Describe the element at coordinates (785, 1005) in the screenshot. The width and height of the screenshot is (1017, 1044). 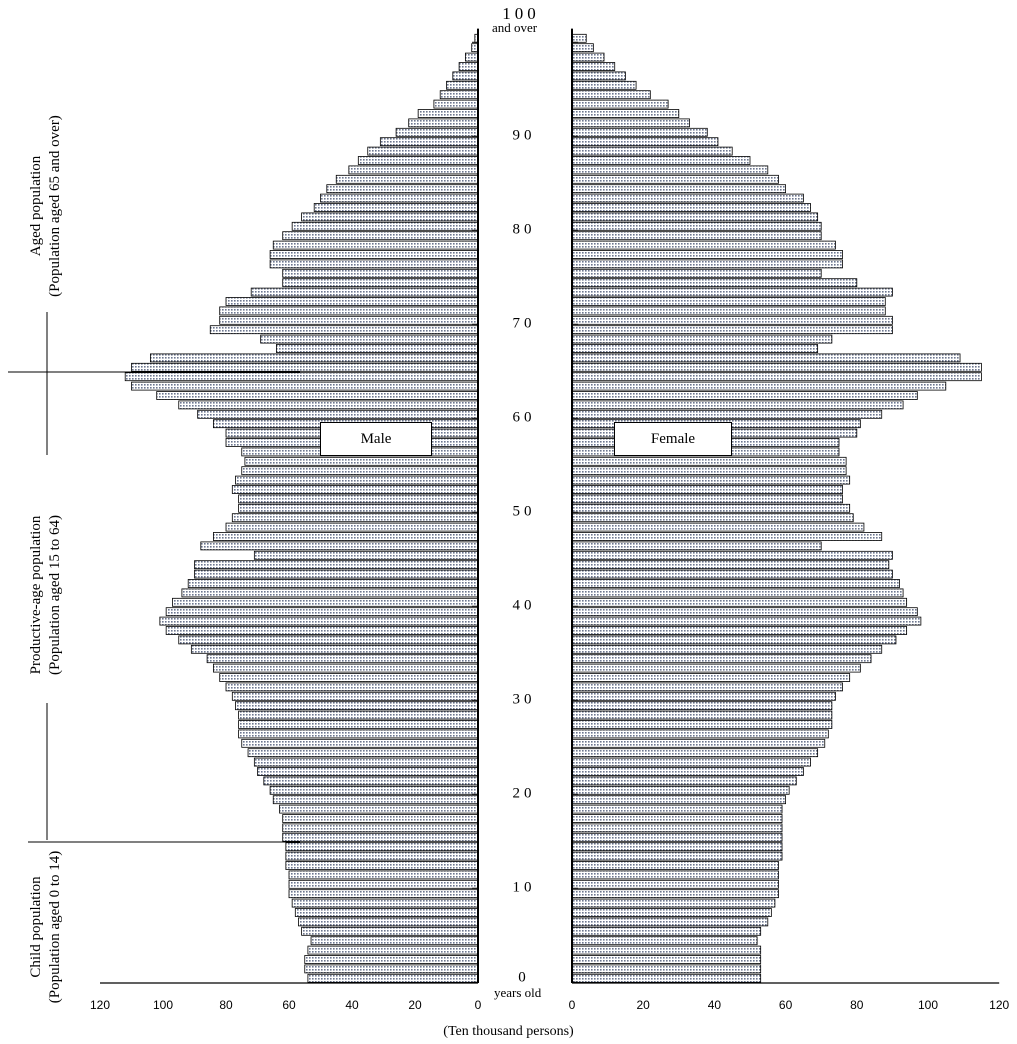
I see `female-x-tick-60: 60` at that location.